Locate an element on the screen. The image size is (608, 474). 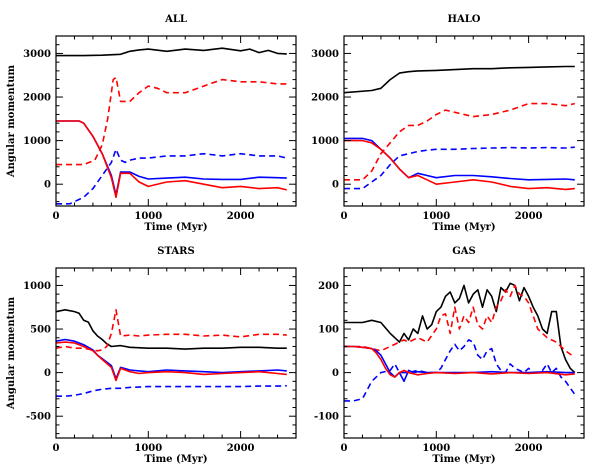
chart-title: GAS is located at coordinates (464, 251).